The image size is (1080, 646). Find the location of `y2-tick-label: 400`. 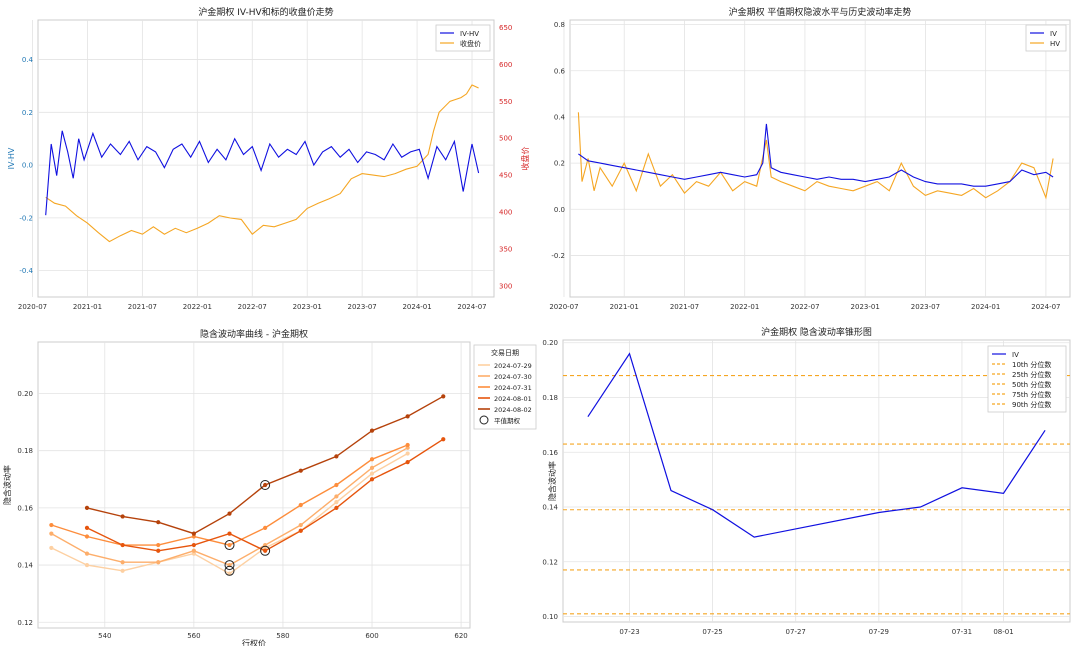

y2-tick-label: 400 is located at coordinates (505, 213).